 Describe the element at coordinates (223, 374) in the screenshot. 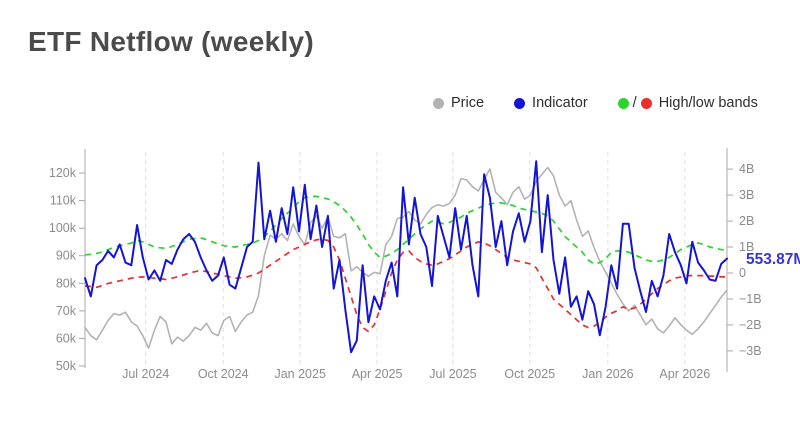

I see `x-axis-tick-label: Oct 2024` at that location.